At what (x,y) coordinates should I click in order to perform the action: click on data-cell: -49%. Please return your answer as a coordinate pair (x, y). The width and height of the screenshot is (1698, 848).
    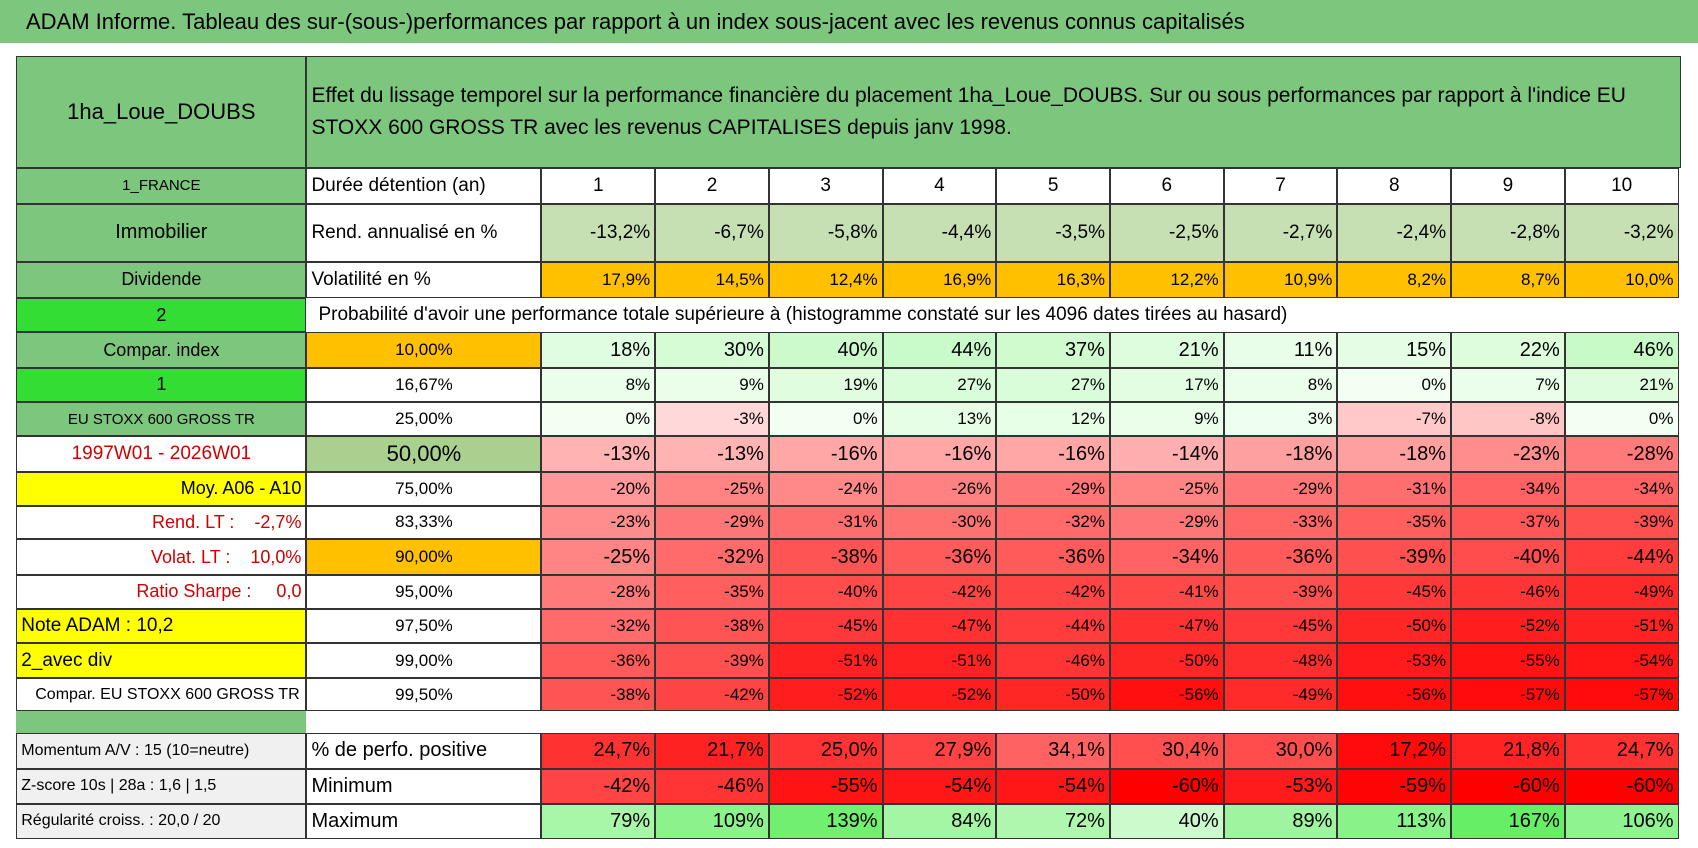
    Looking at the image, I should click on (1621, 592).